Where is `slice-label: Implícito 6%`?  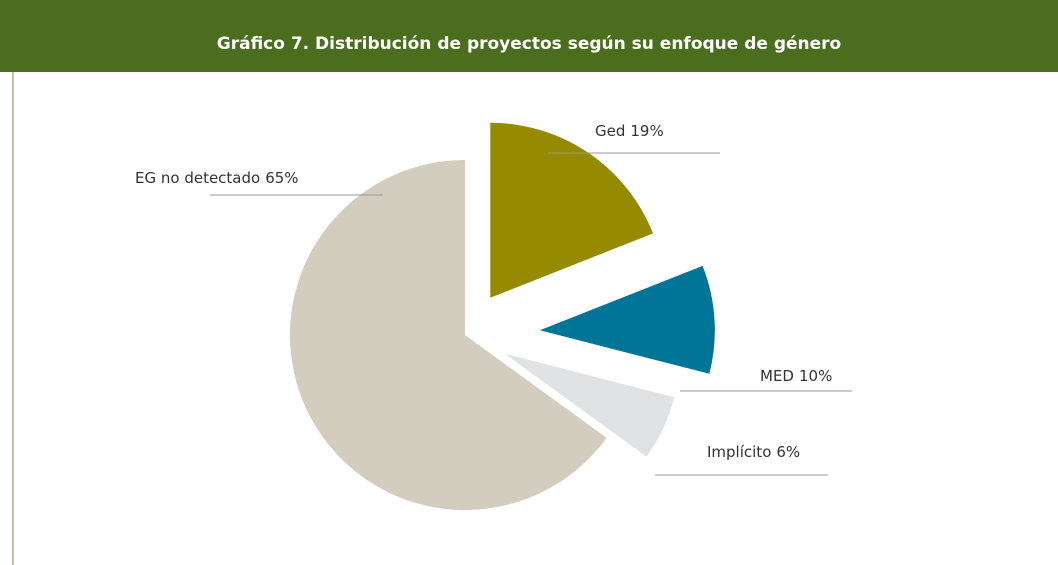 slice-label: Implícito 6% is located at coordinates (753, 452).